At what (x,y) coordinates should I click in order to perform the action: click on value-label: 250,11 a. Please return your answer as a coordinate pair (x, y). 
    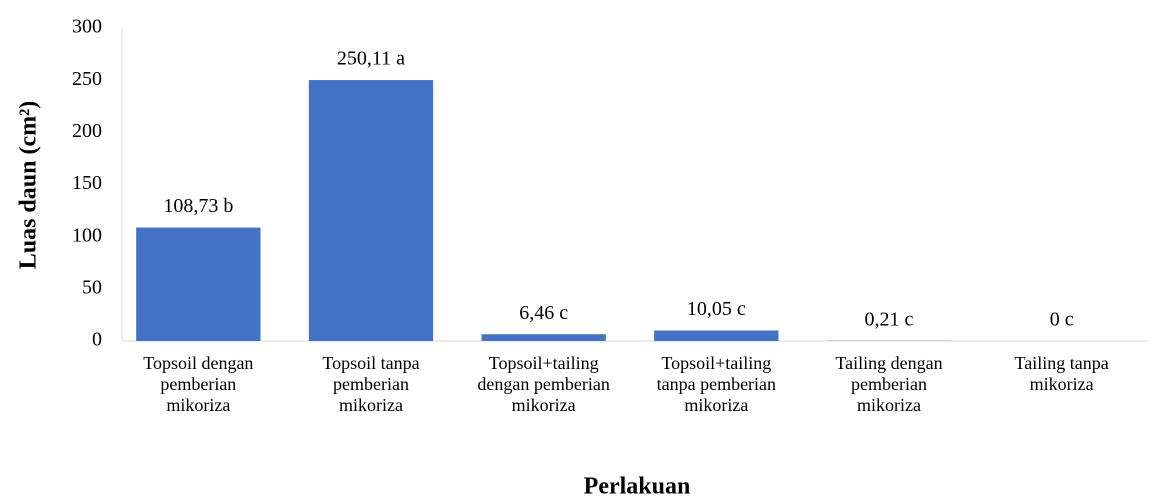
    Looking at the image, I should click on (371, 59).